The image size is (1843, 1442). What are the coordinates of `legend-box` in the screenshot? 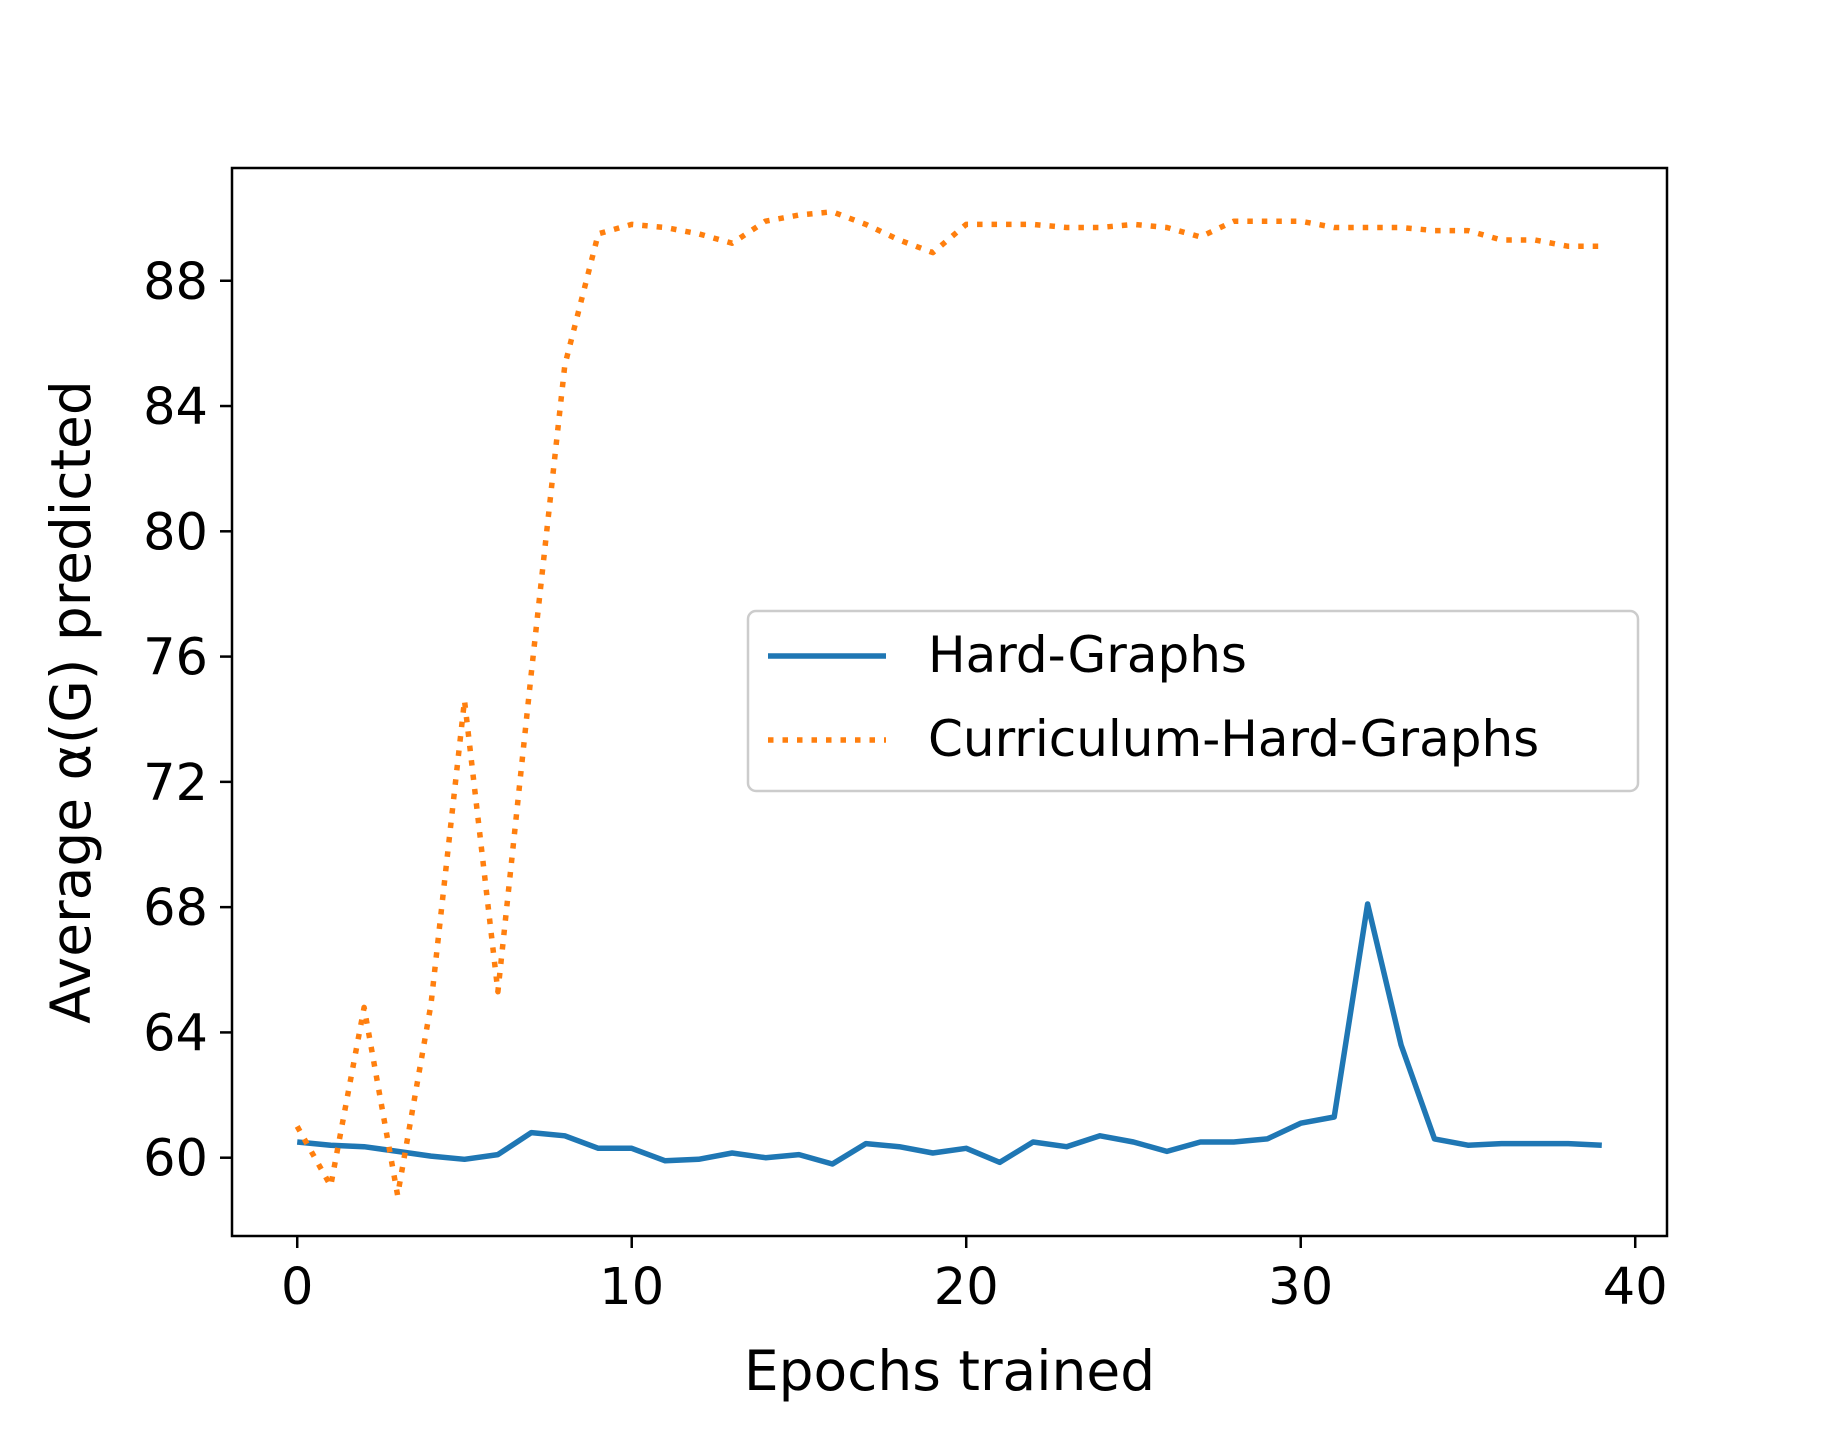 It's located at (1193, 701).